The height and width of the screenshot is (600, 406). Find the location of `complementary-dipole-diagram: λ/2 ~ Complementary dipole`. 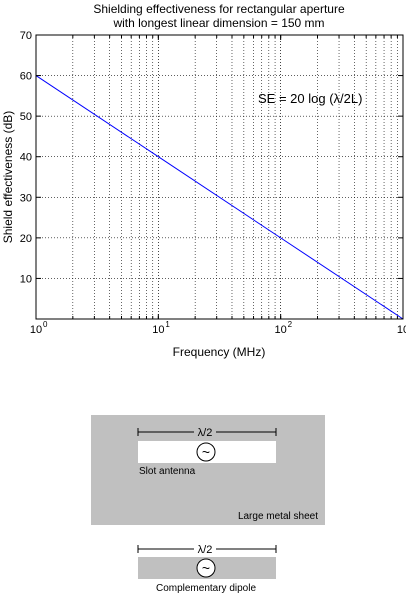

complementary-dipole-diagram: λ/2 ~ Complementary dipole is located at coordinates (207, 568).